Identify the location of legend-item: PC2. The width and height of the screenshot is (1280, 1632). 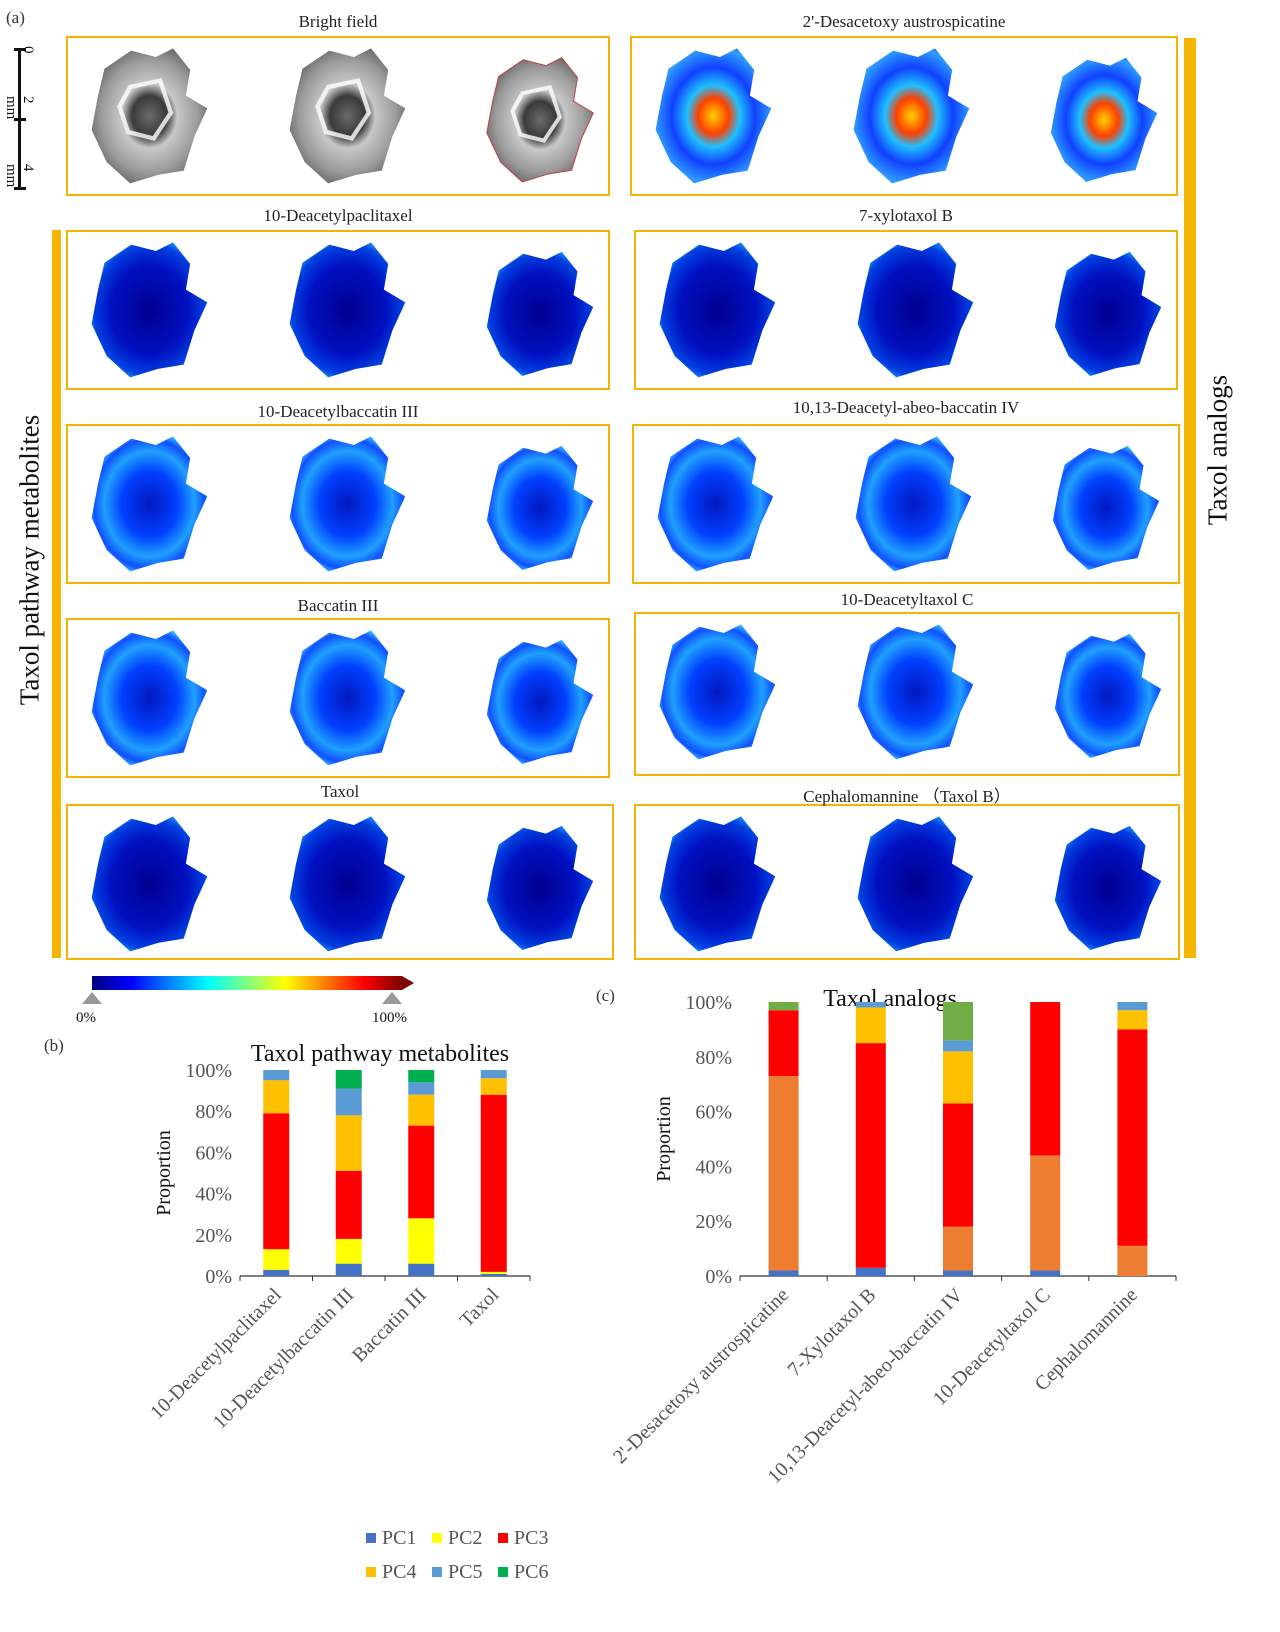
(457, 1538).